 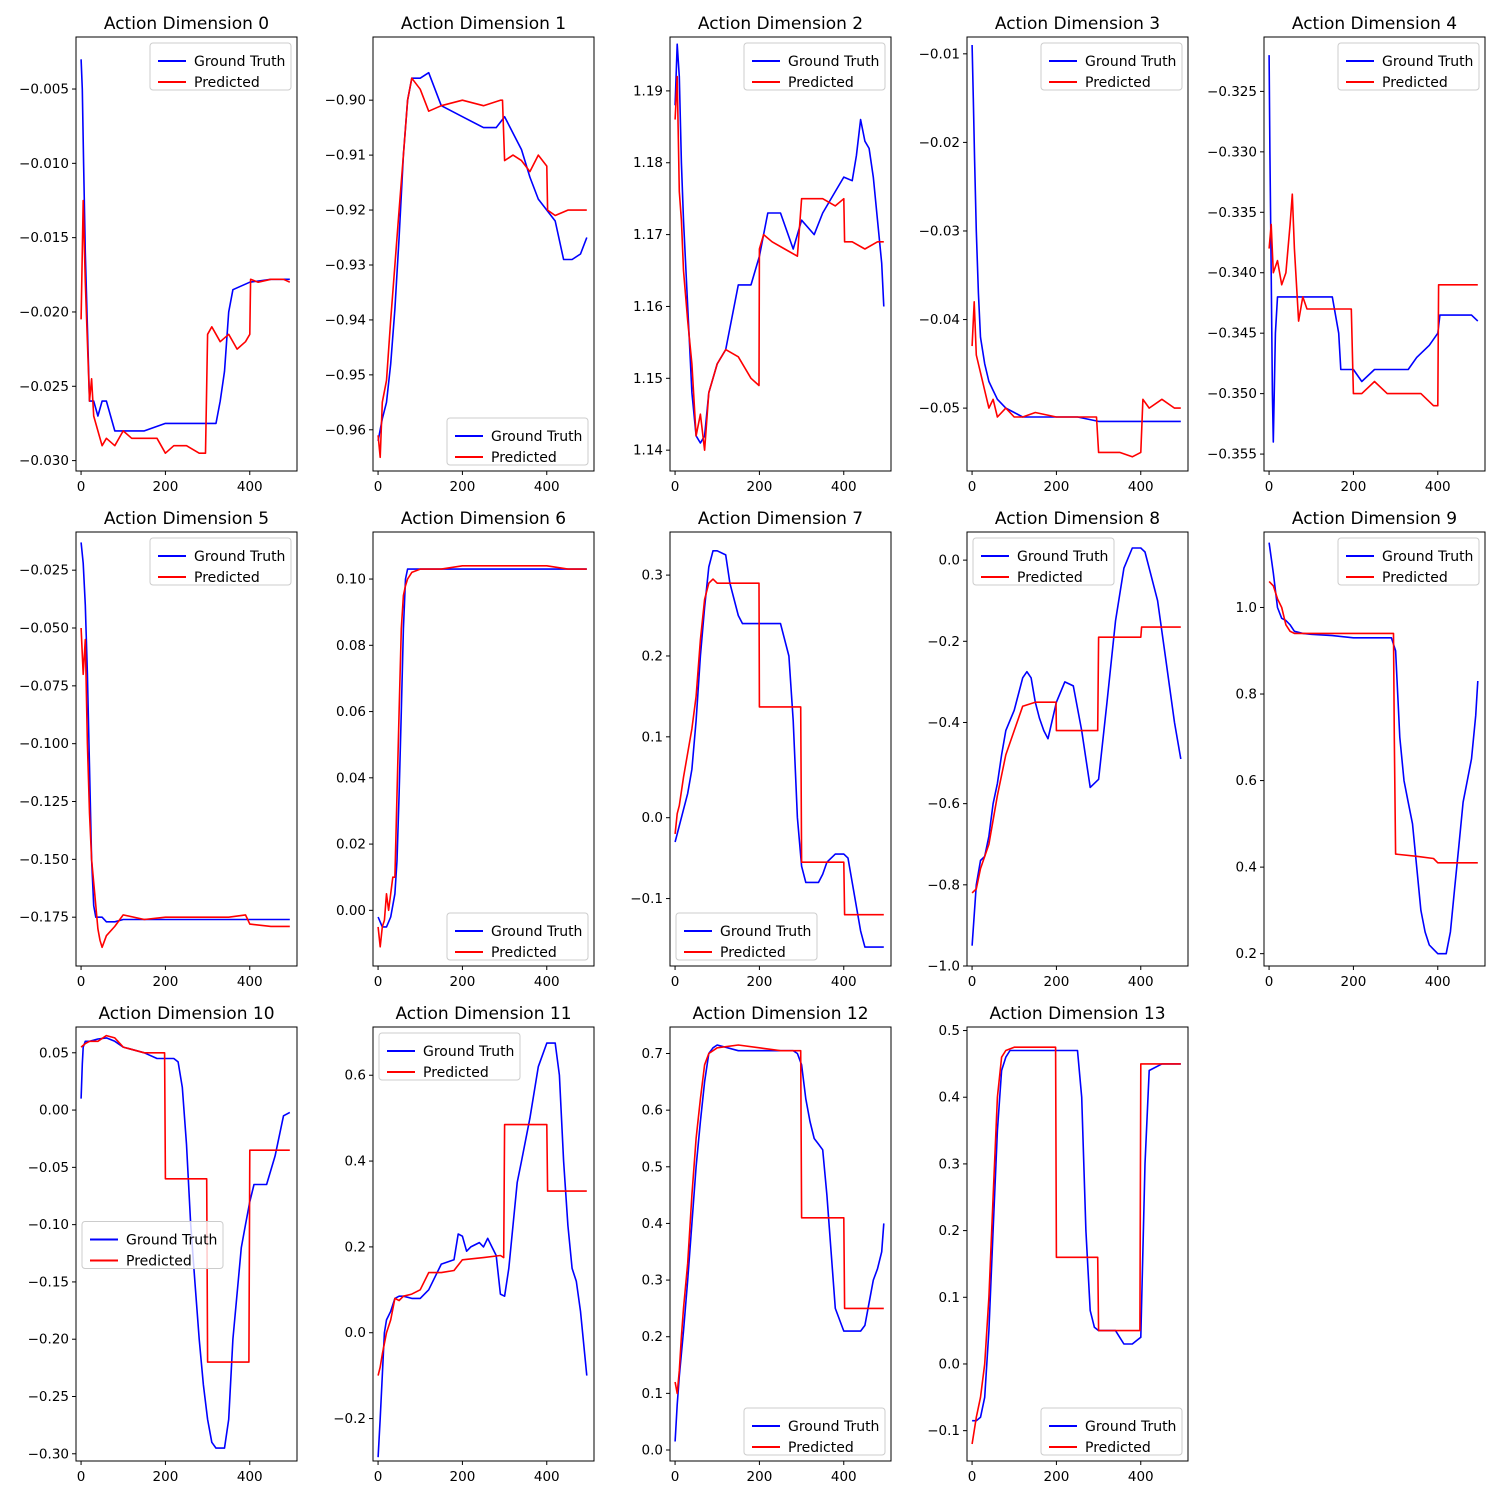 What do you see at coordinates (939, 231) in the screenshot?
I see `y-tick-label: −0.03` at bounding box center [939, 231].